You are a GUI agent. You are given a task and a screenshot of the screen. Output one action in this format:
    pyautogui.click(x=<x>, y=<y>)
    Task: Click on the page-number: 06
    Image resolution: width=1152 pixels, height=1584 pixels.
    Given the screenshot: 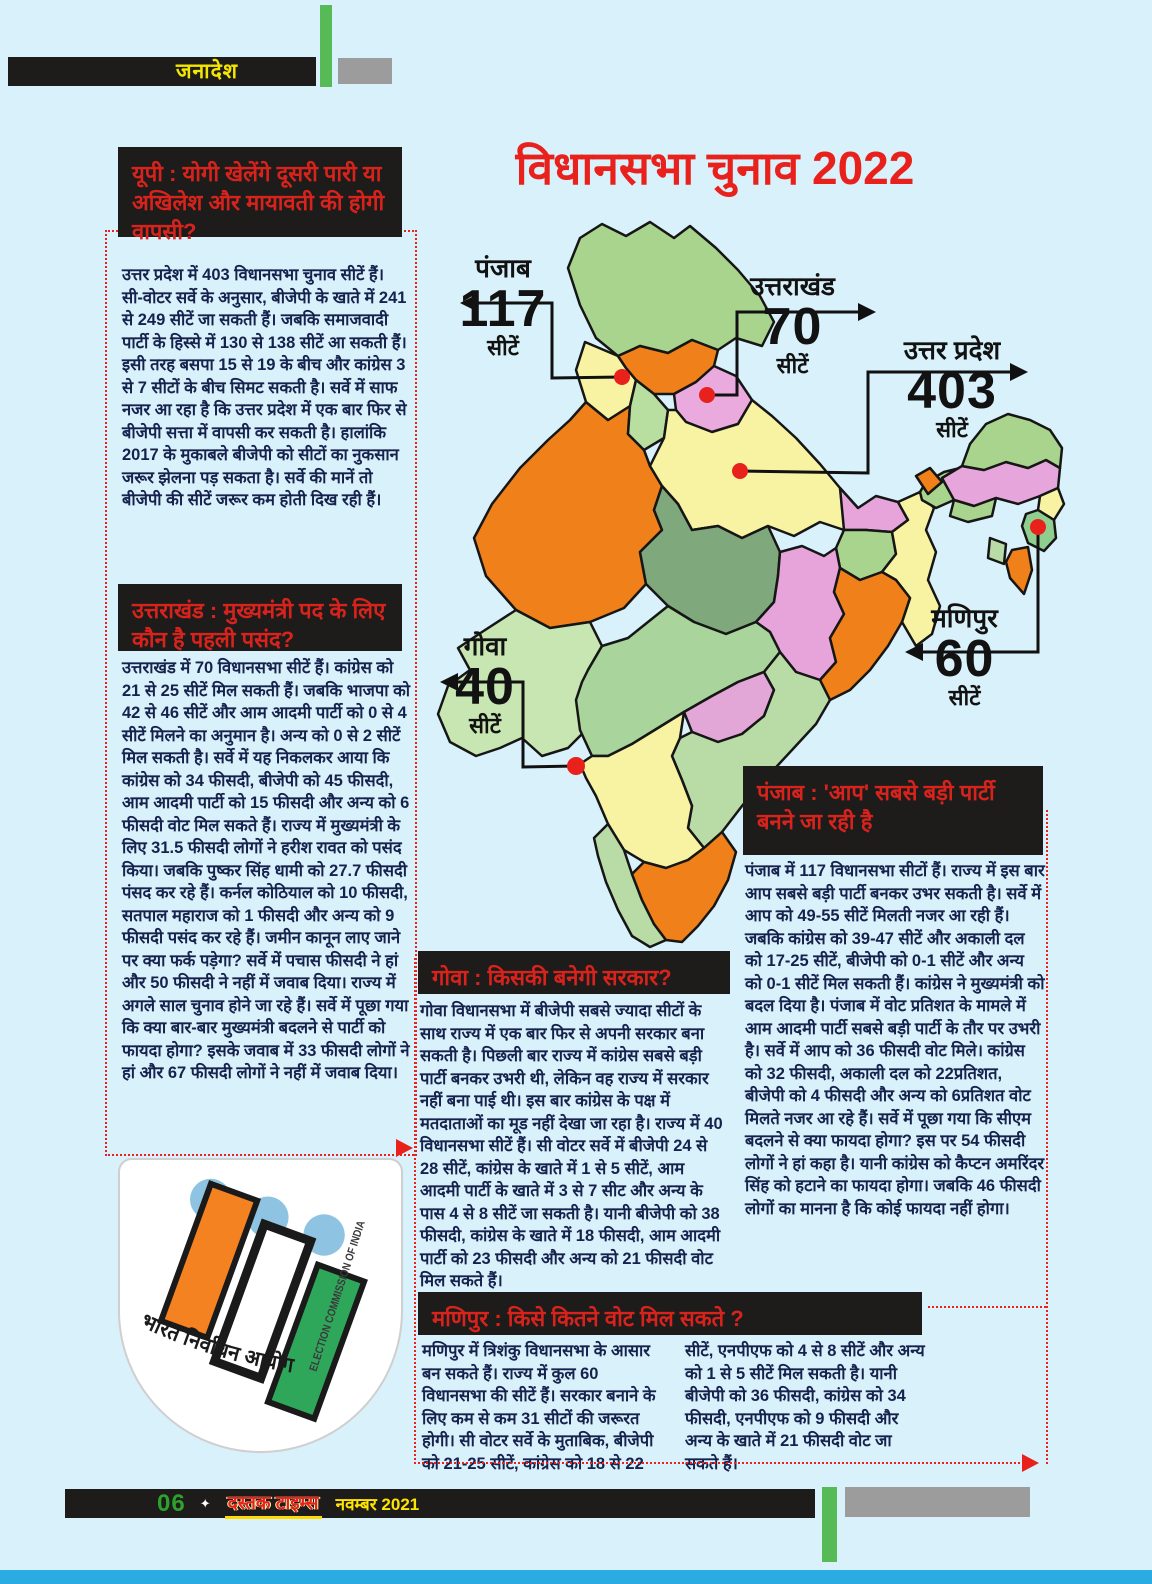 What is the action you would take?
    pyautogui.click(x=171, y=1503)
    